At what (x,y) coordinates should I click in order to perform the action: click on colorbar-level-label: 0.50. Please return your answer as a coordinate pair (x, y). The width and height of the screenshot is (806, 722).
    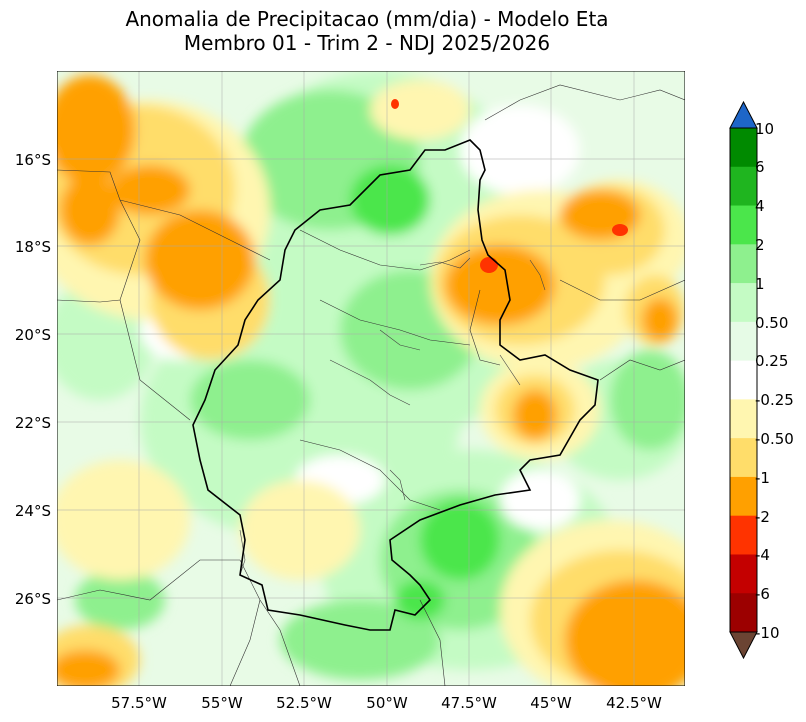
    Looking at the image, I should click on (771, 323).